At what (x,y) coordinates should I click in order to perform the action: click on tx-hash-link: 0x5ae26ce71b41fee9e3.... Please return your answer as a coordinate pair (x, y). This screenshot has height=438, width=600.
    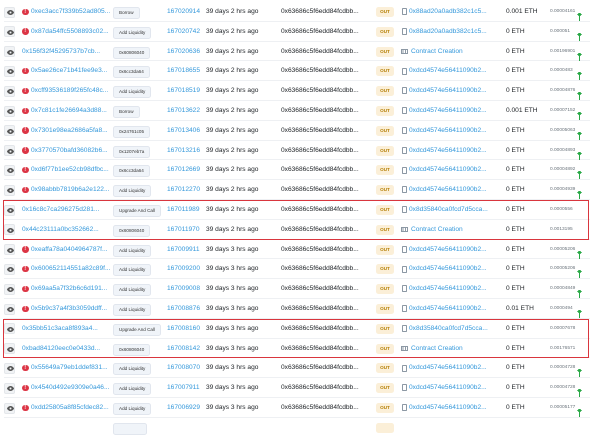
    Looking at the image, I should click on (69, 71).